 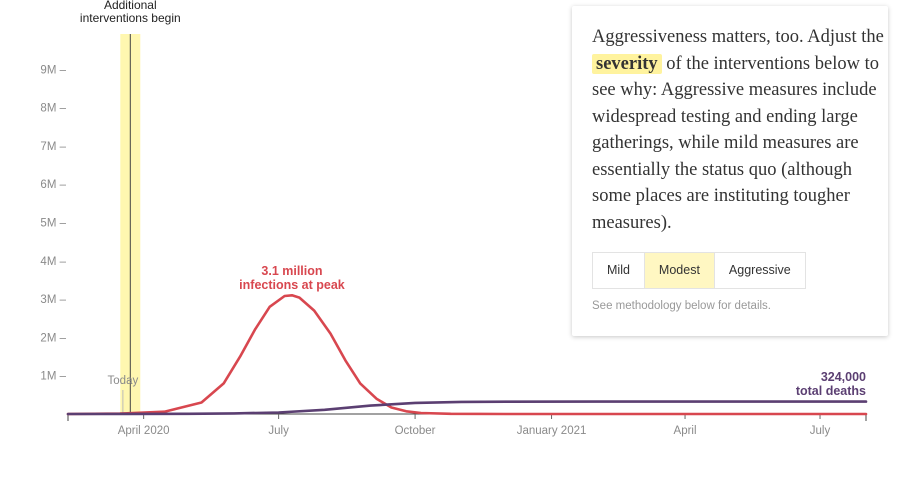 What do you see at coordinates (53, 224) in the screenshot?
I see `y-tick-label: 5M –` at bounding box center [53, 224].